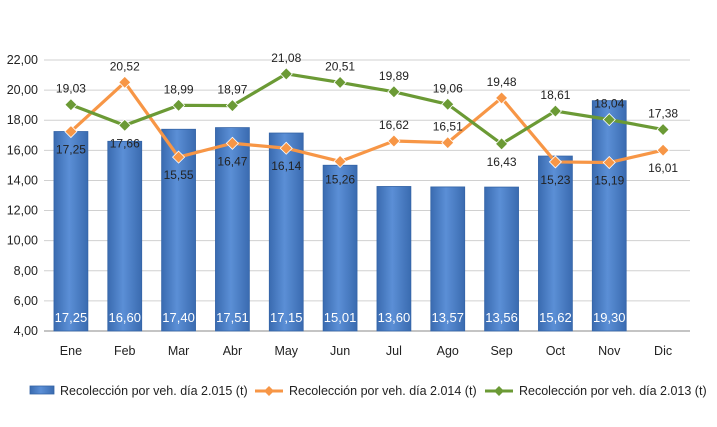 The image size is (717, 427). Describe the element at coordinates (394, 351) in the screenshot. I see `x-tick-label: Jul` at that location.